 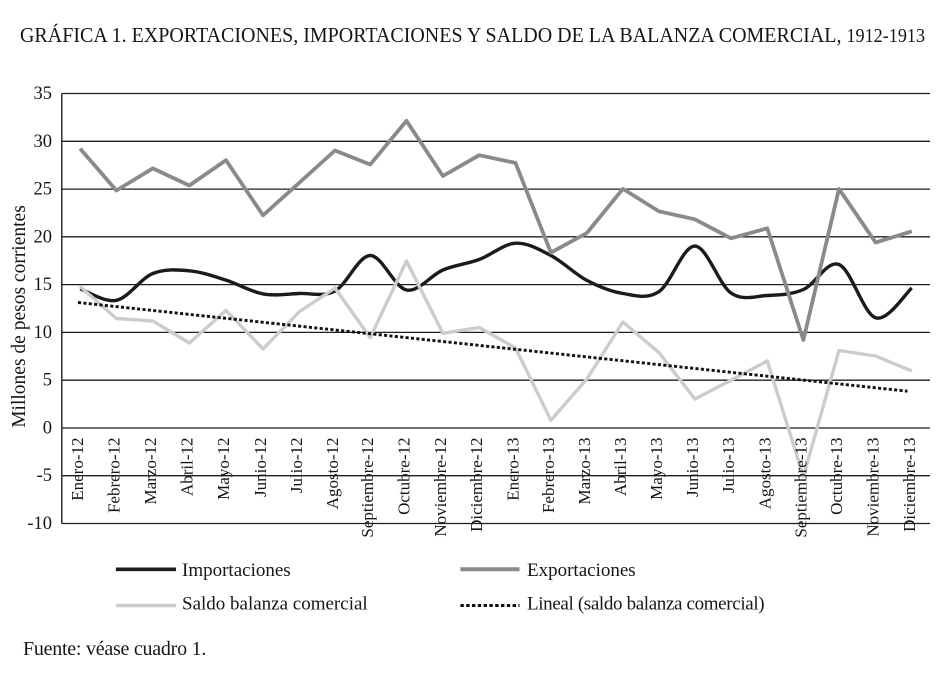 I want to click on svg-text: 15, so click(x=43, y=285).